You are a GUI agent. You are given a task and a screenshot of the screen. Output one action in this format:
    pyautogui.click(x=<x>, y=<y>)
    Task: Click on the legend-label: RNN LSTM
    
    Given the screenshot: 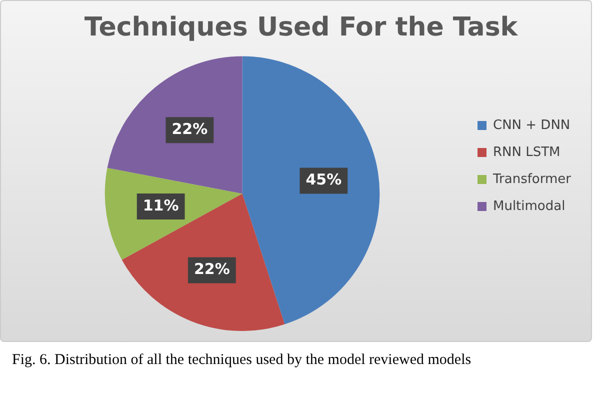 What is the action you would take?
    pyautogui.click(x=526, y=152)
    